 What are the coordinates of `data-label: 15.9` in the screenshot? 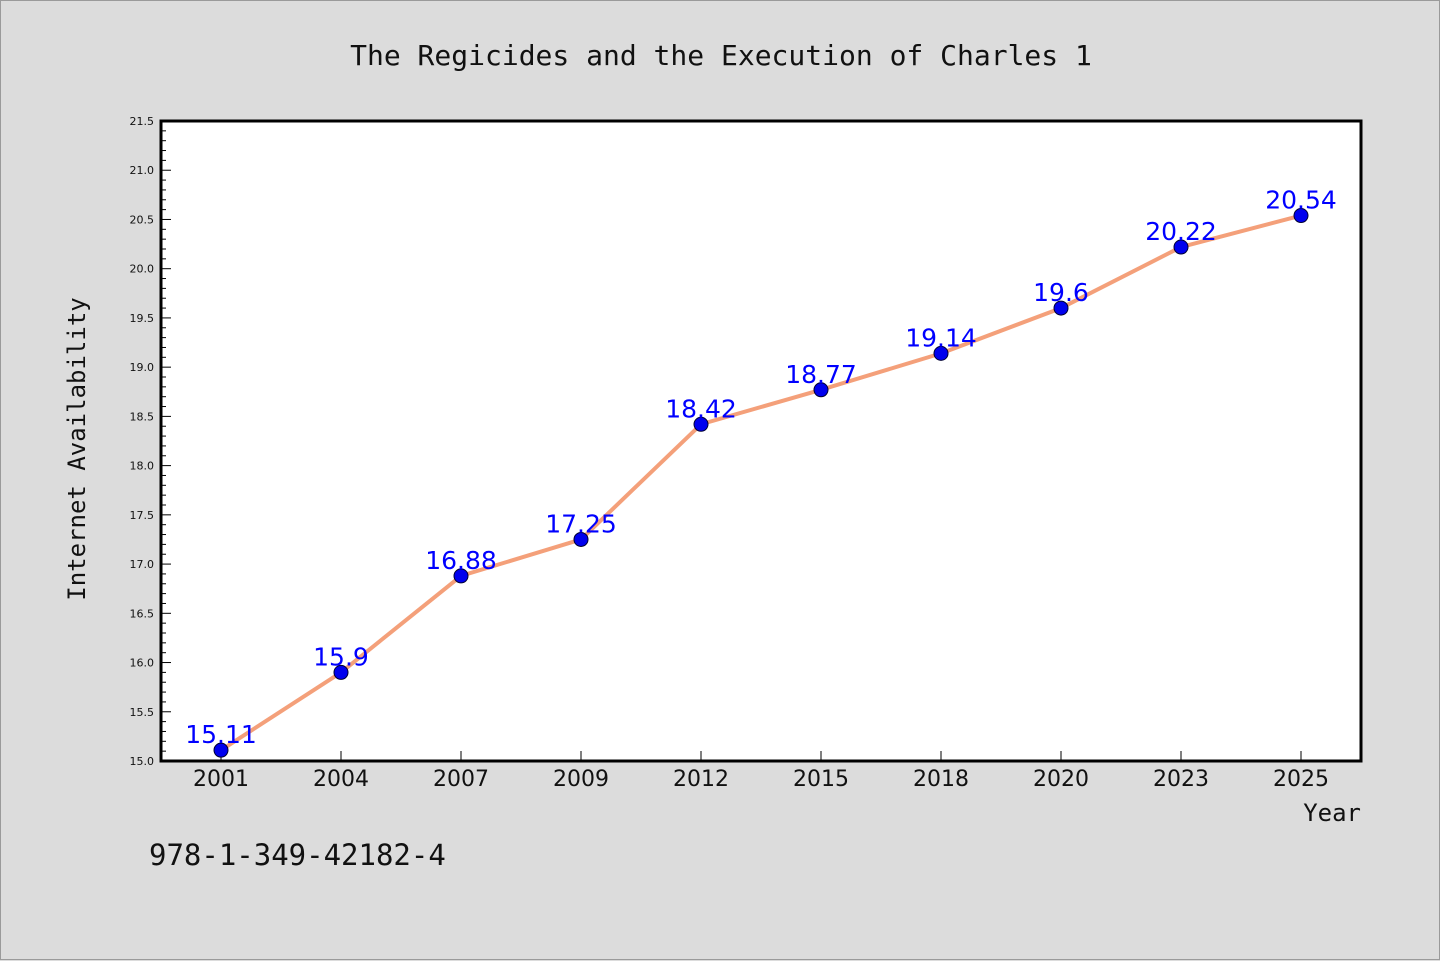 It's located at (341, 656).